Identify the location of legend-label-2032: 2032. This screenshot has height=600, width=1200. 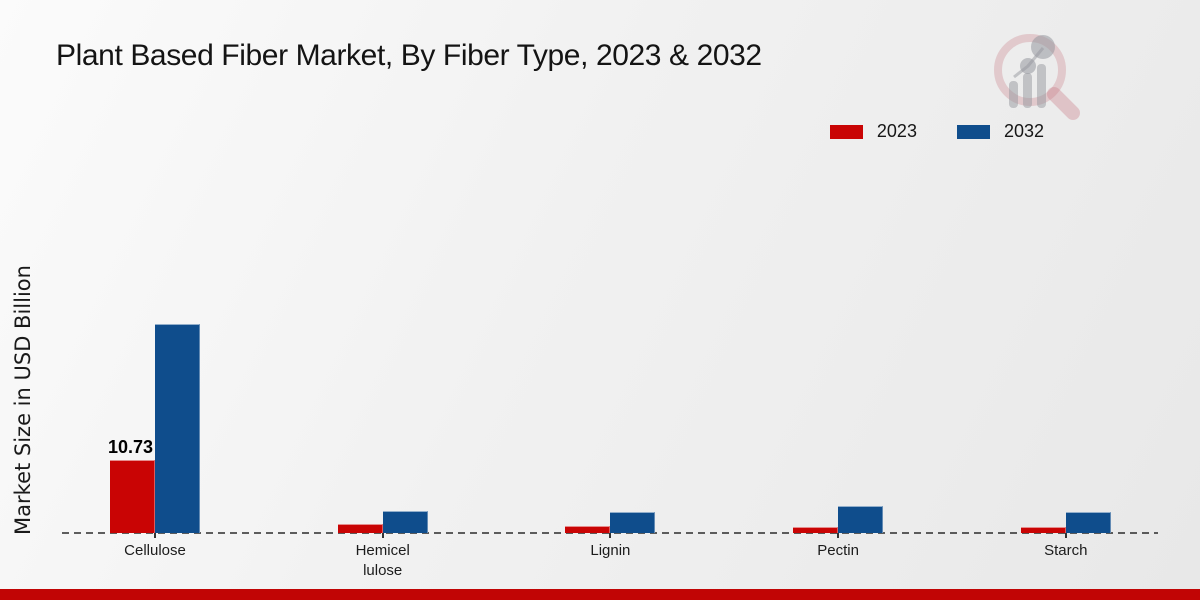
(1023, 131).